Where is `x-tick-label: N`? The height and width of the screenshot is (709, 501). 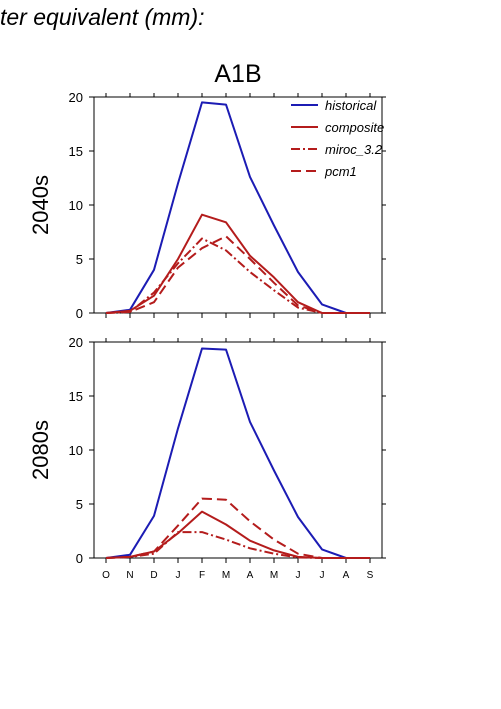 x-tick-label: N is located at coordinates (129, 575).